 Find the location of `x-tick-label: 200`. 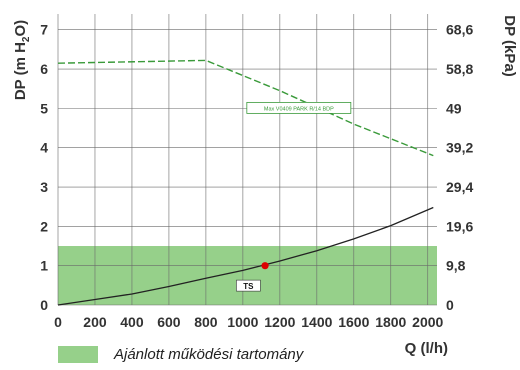

x-tick-label: 200 is located at coordinates (95, 322).